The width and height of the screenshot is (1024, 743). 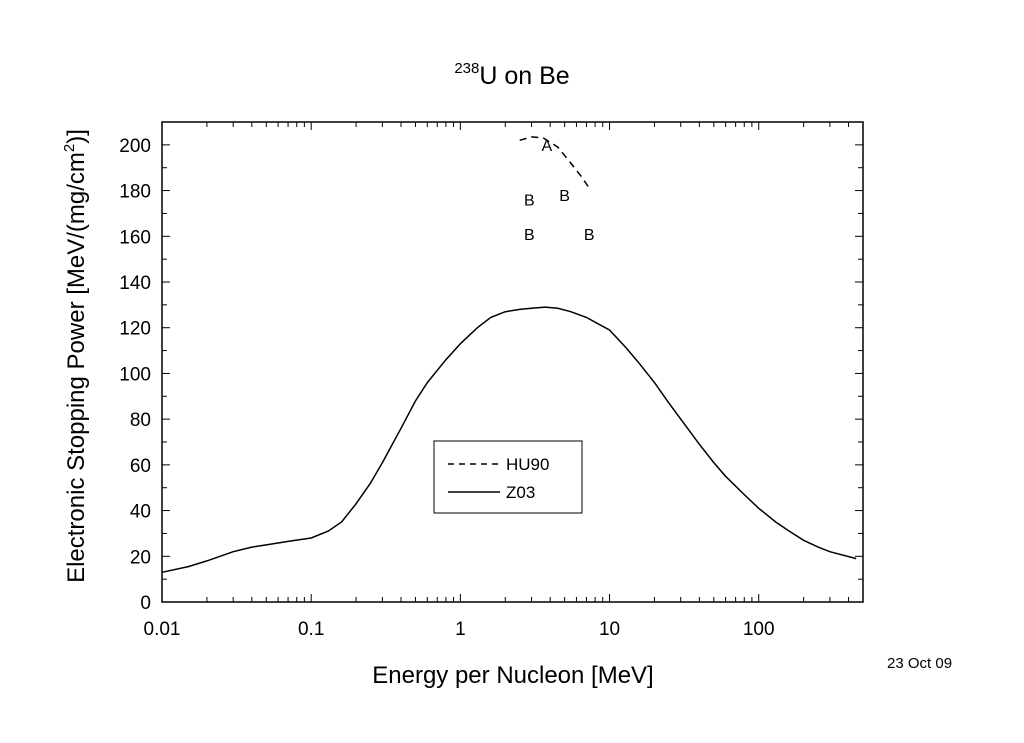 What do you see at coordinates (135, 237) in the screenshot?
I see `y-tick-label: 160` at bounding box center [135, 237].